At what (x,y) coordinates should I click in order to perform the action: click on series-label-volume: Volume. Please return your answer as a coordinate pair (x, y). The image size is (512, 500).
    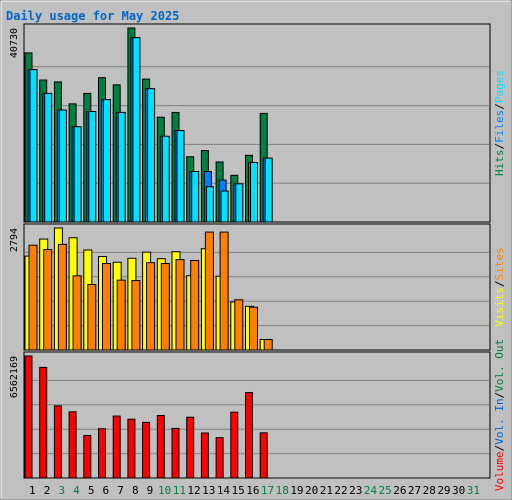
    Looking at the image, I should click on (499, 471).